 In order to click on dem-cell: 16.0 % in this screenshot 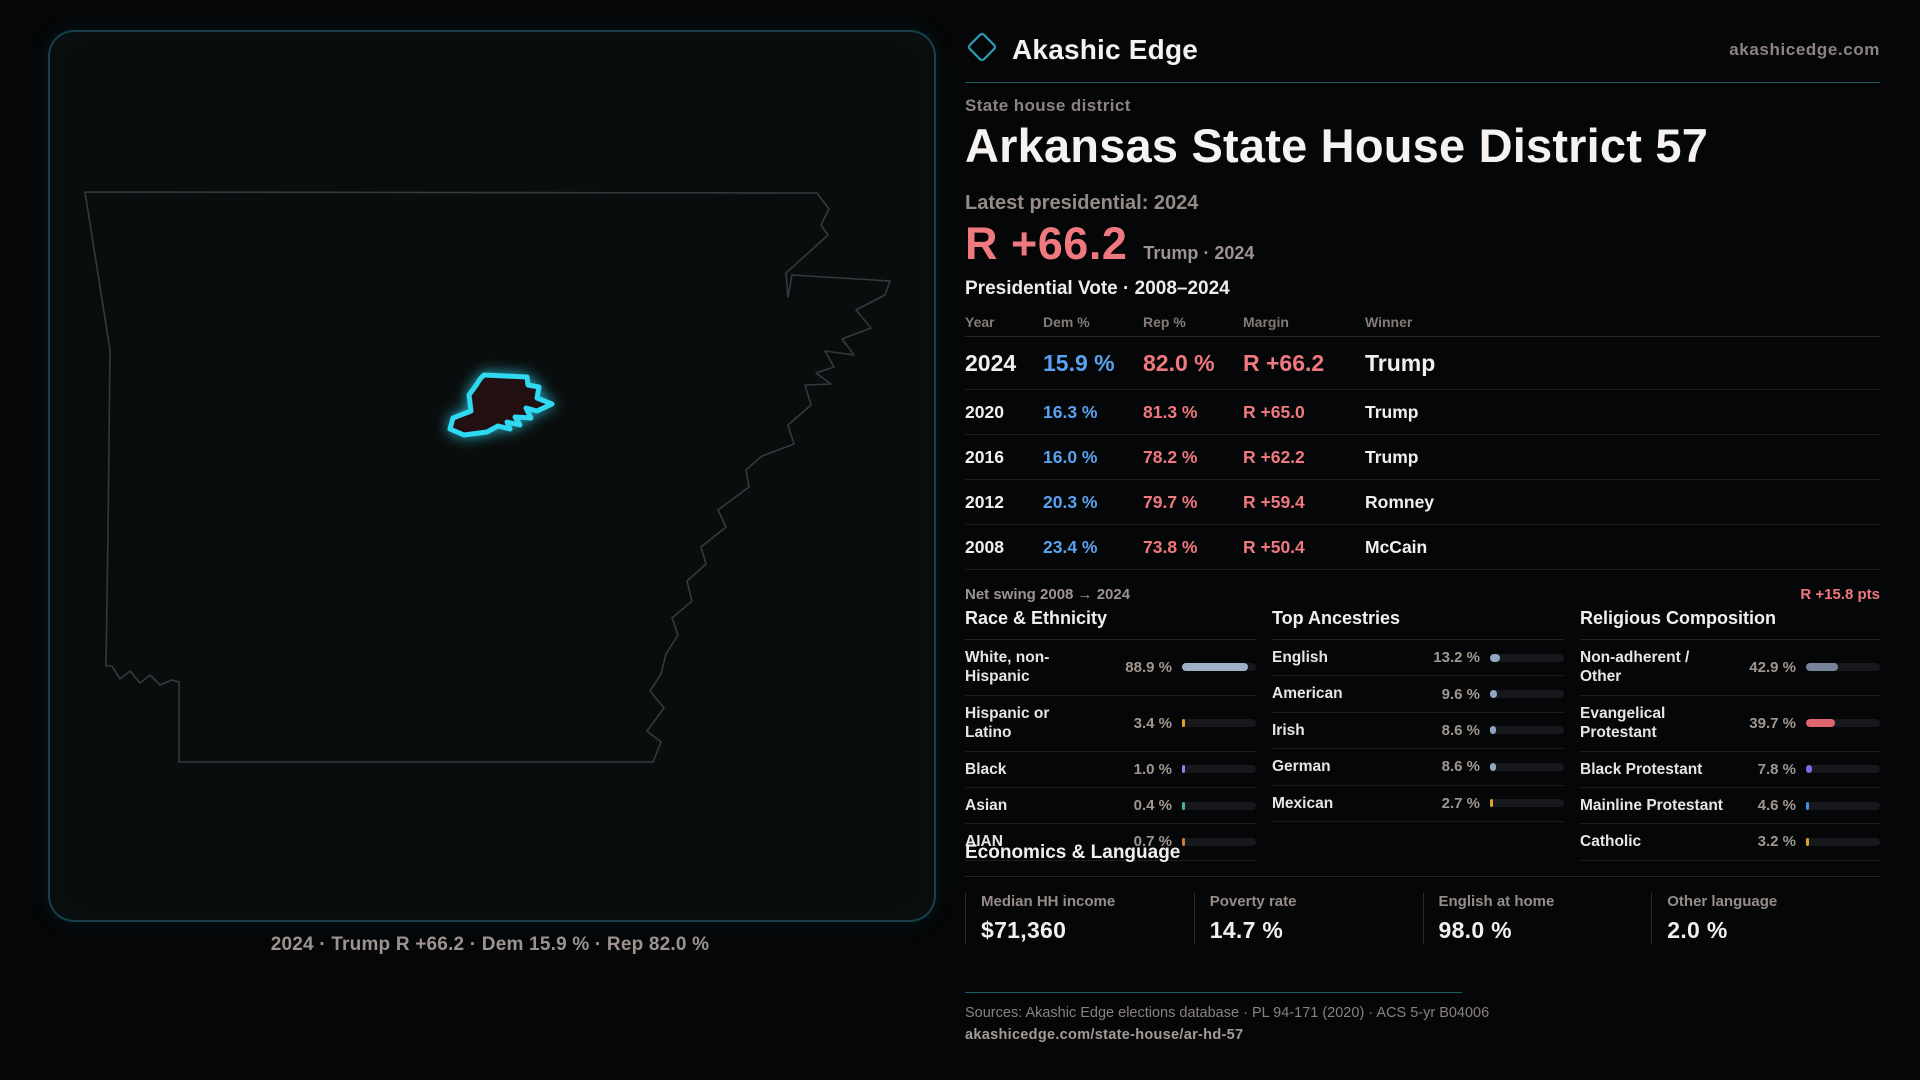, I will do `click(1070, 456)`.